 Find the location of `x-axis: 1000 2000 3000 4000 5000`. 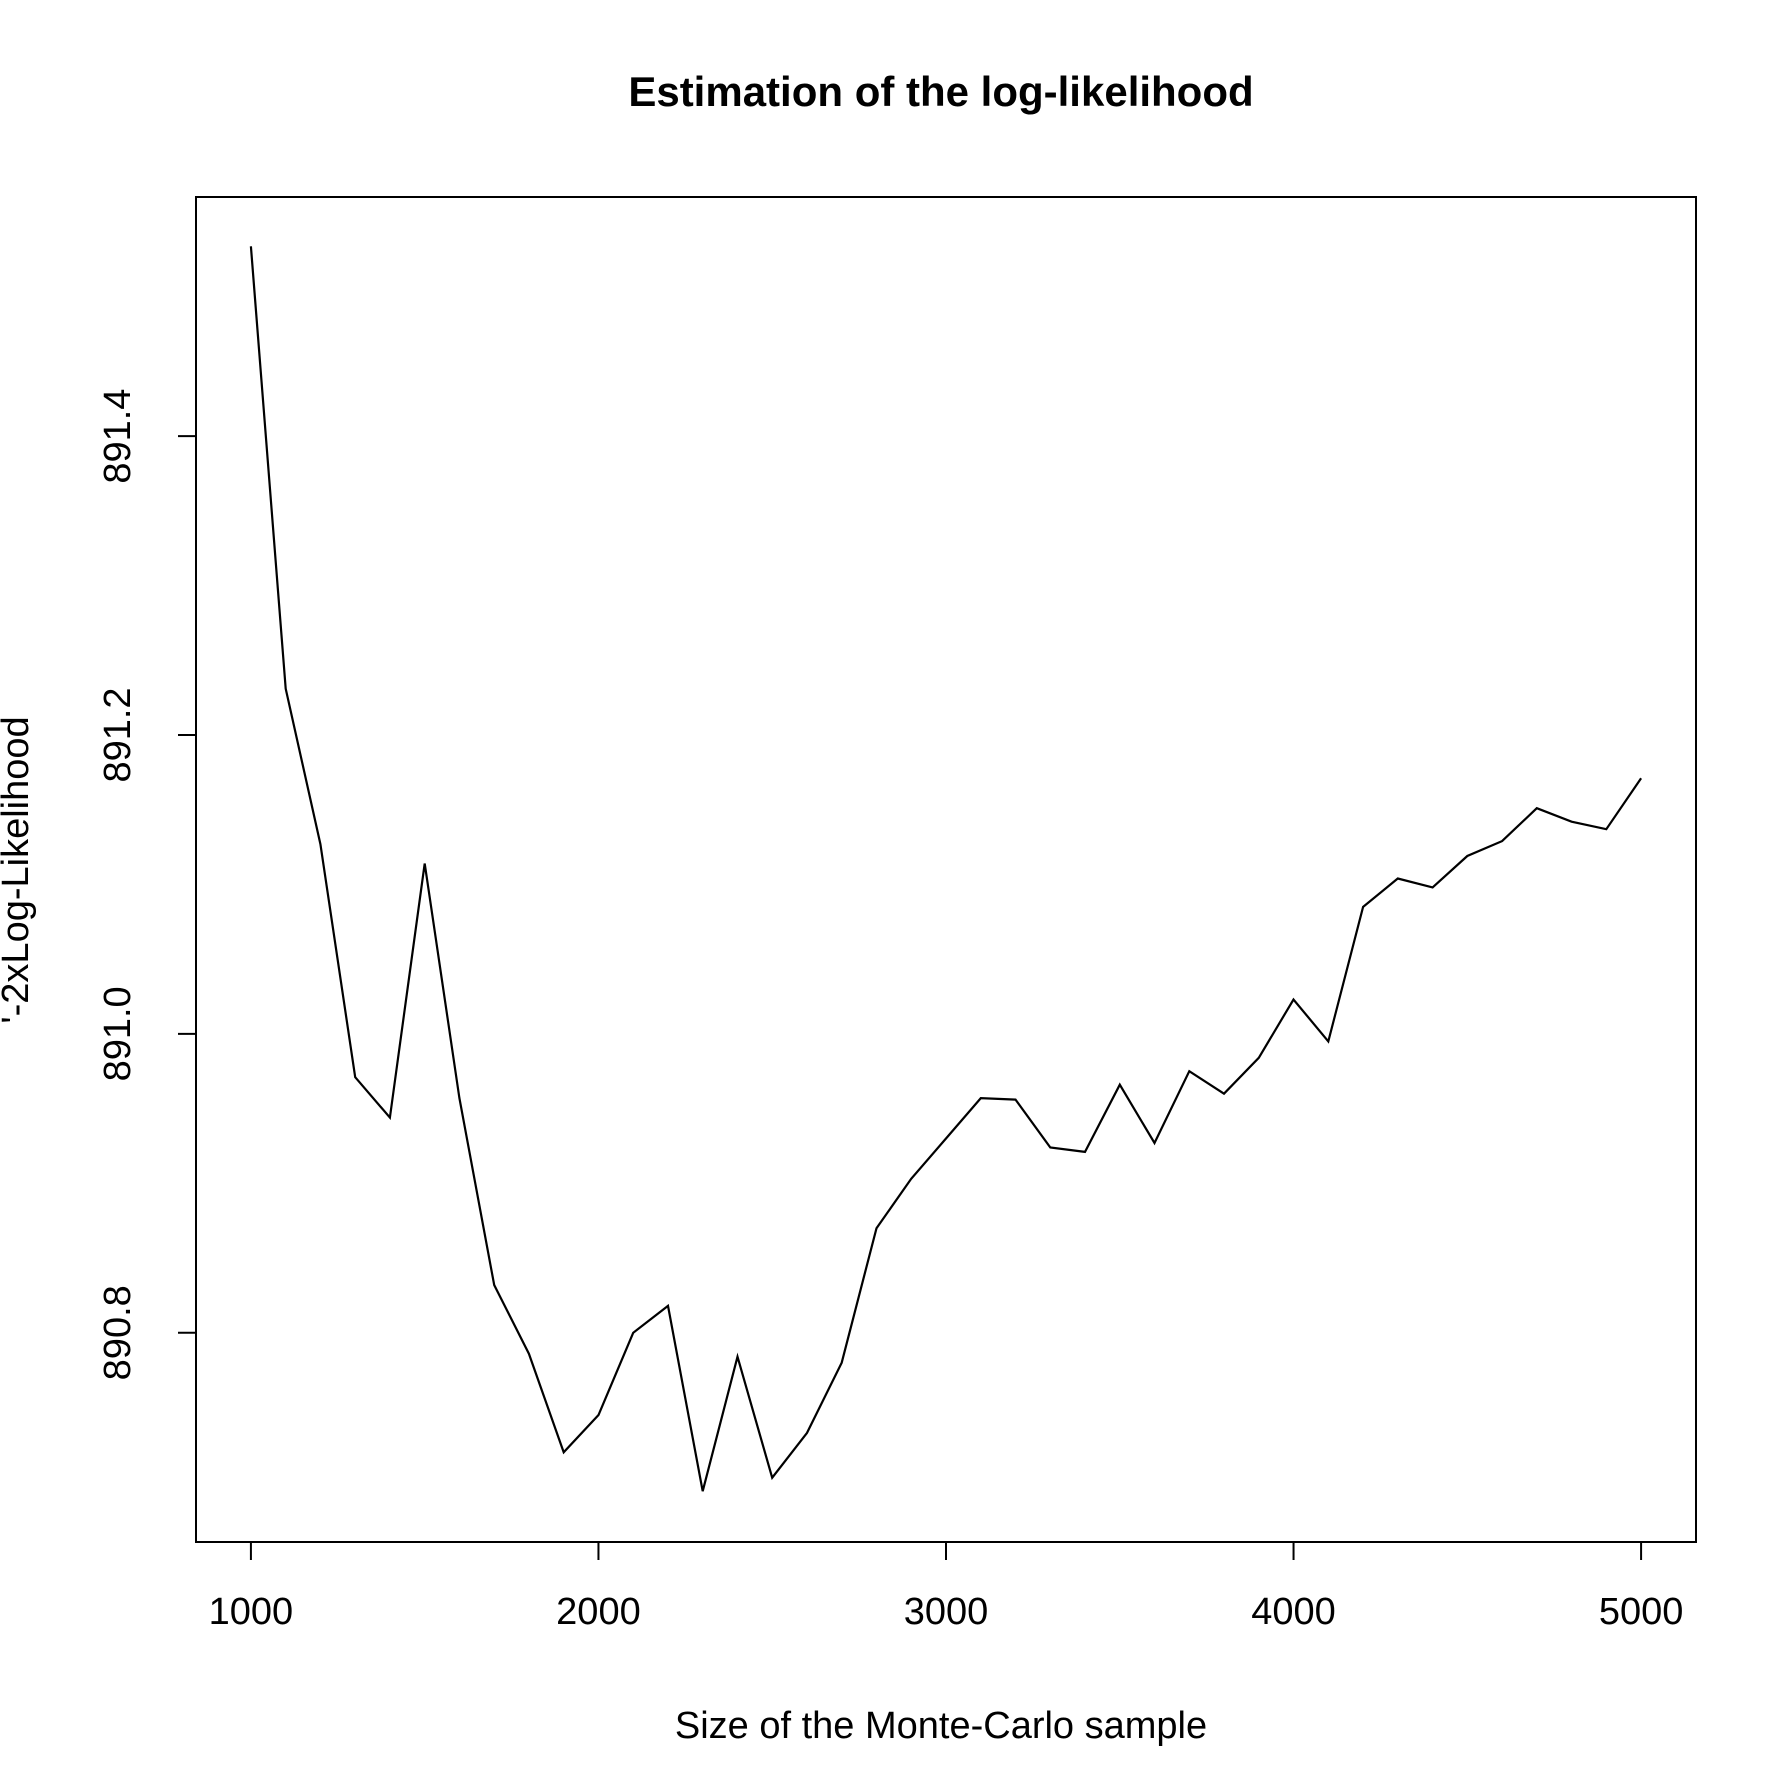

x-axis: 1000 2000 3000 4000 5000 is located at coordinates (946, 1587).